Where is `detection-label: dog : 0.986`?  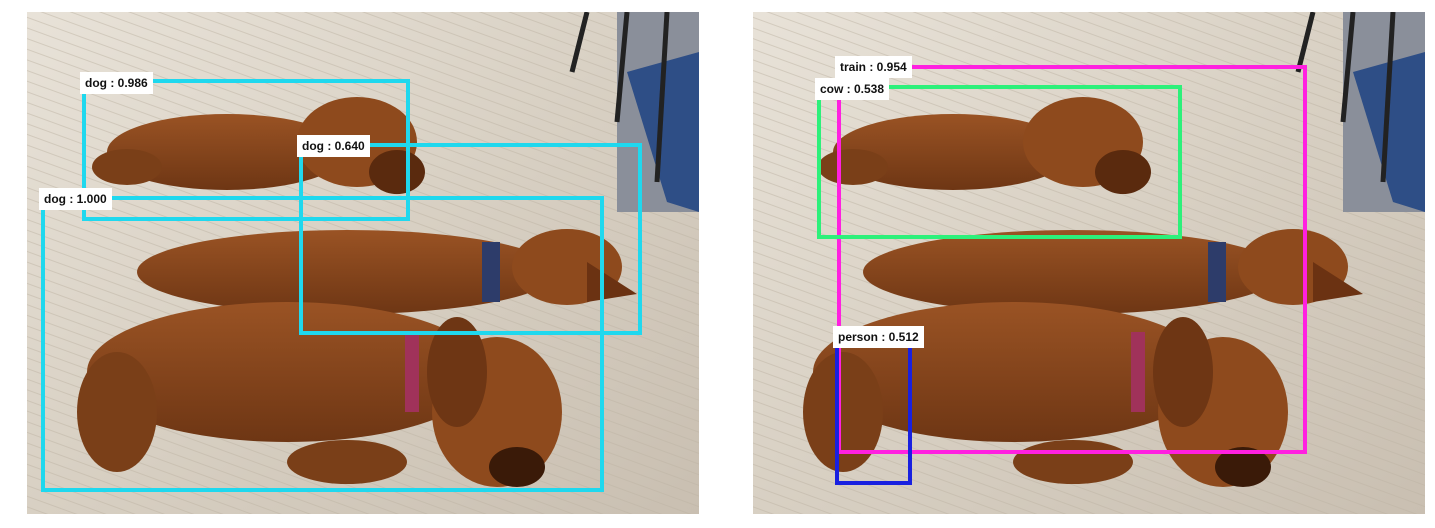
detection-label: dog : 0.986 is located at coordinates (116, 83).